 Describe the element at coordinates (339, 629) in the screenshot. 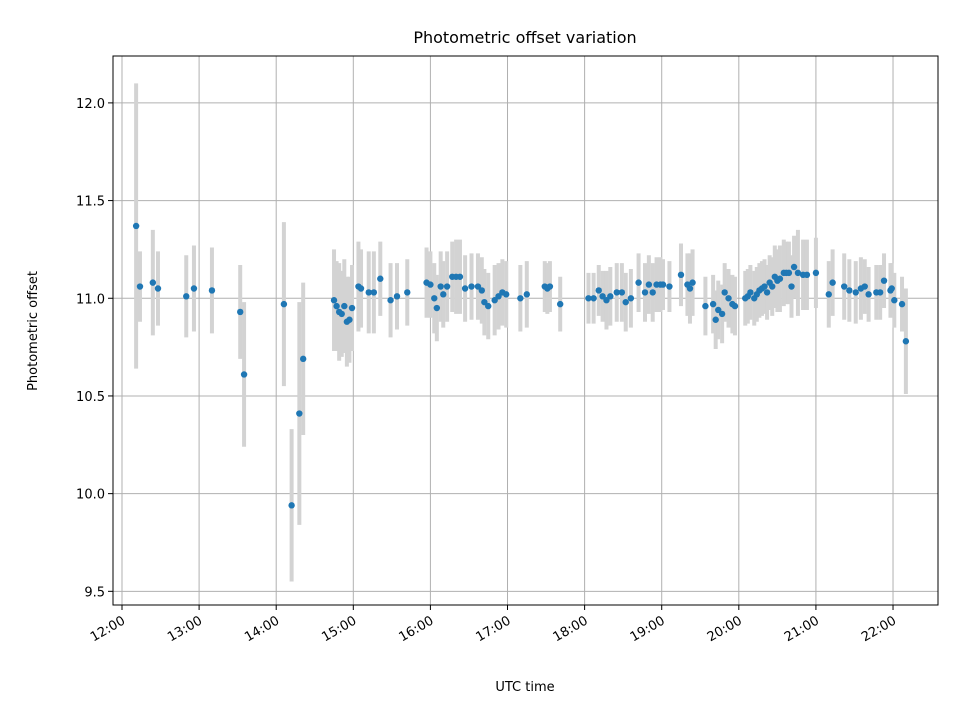

I see `x-tick-label: 15:00` at that location.